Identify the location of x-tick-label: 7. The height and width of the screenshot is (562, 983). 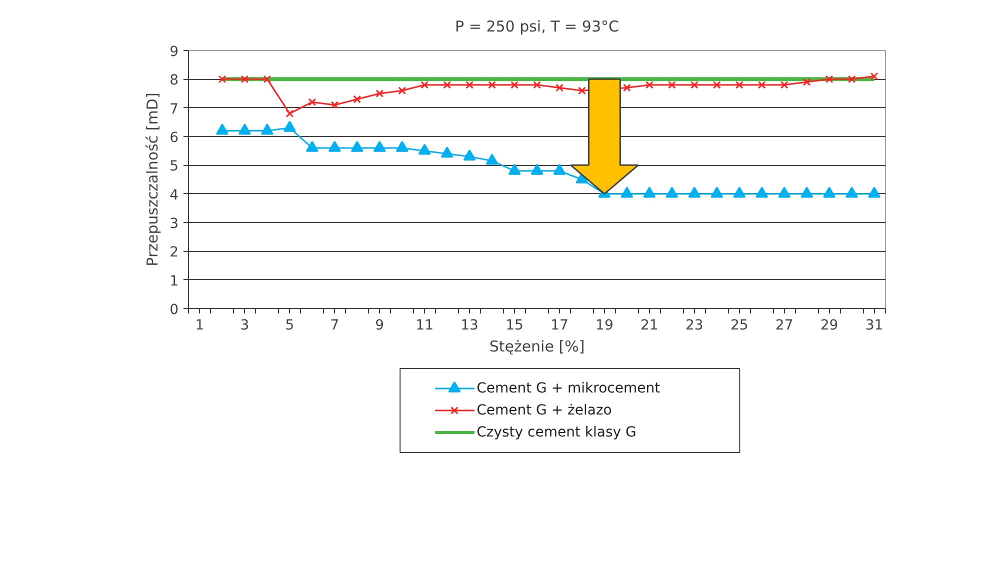
(335, 326).